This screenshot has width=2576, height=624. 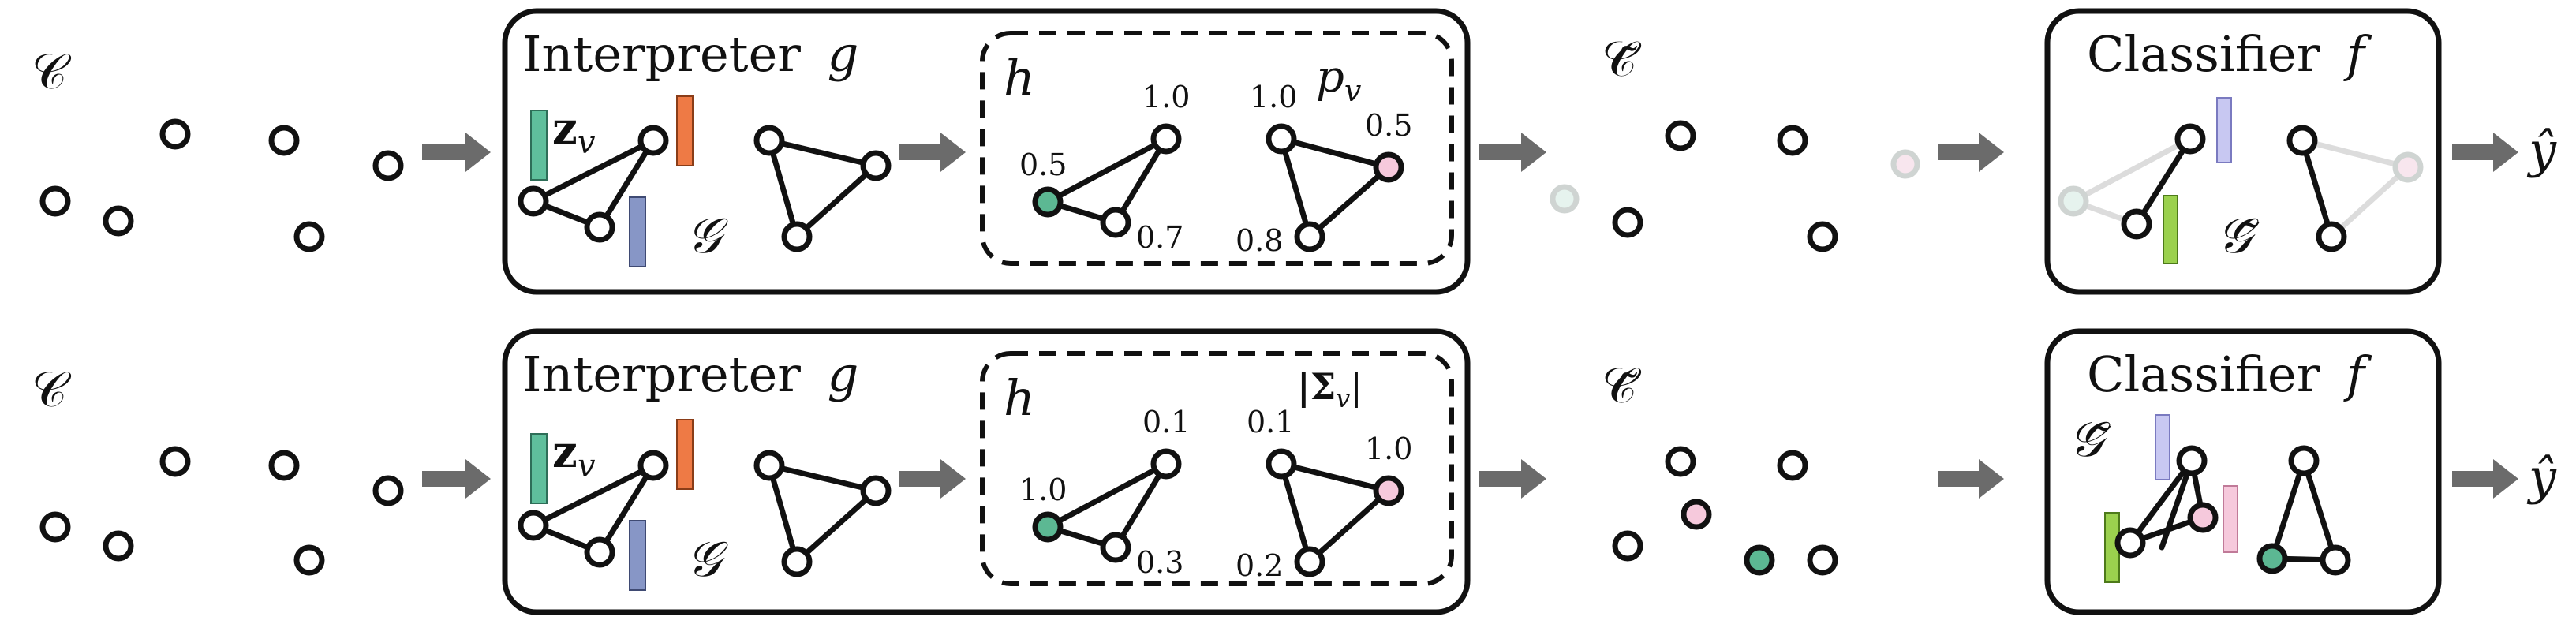 I want to click on score-label: pv, so click(x=1339, y=79).